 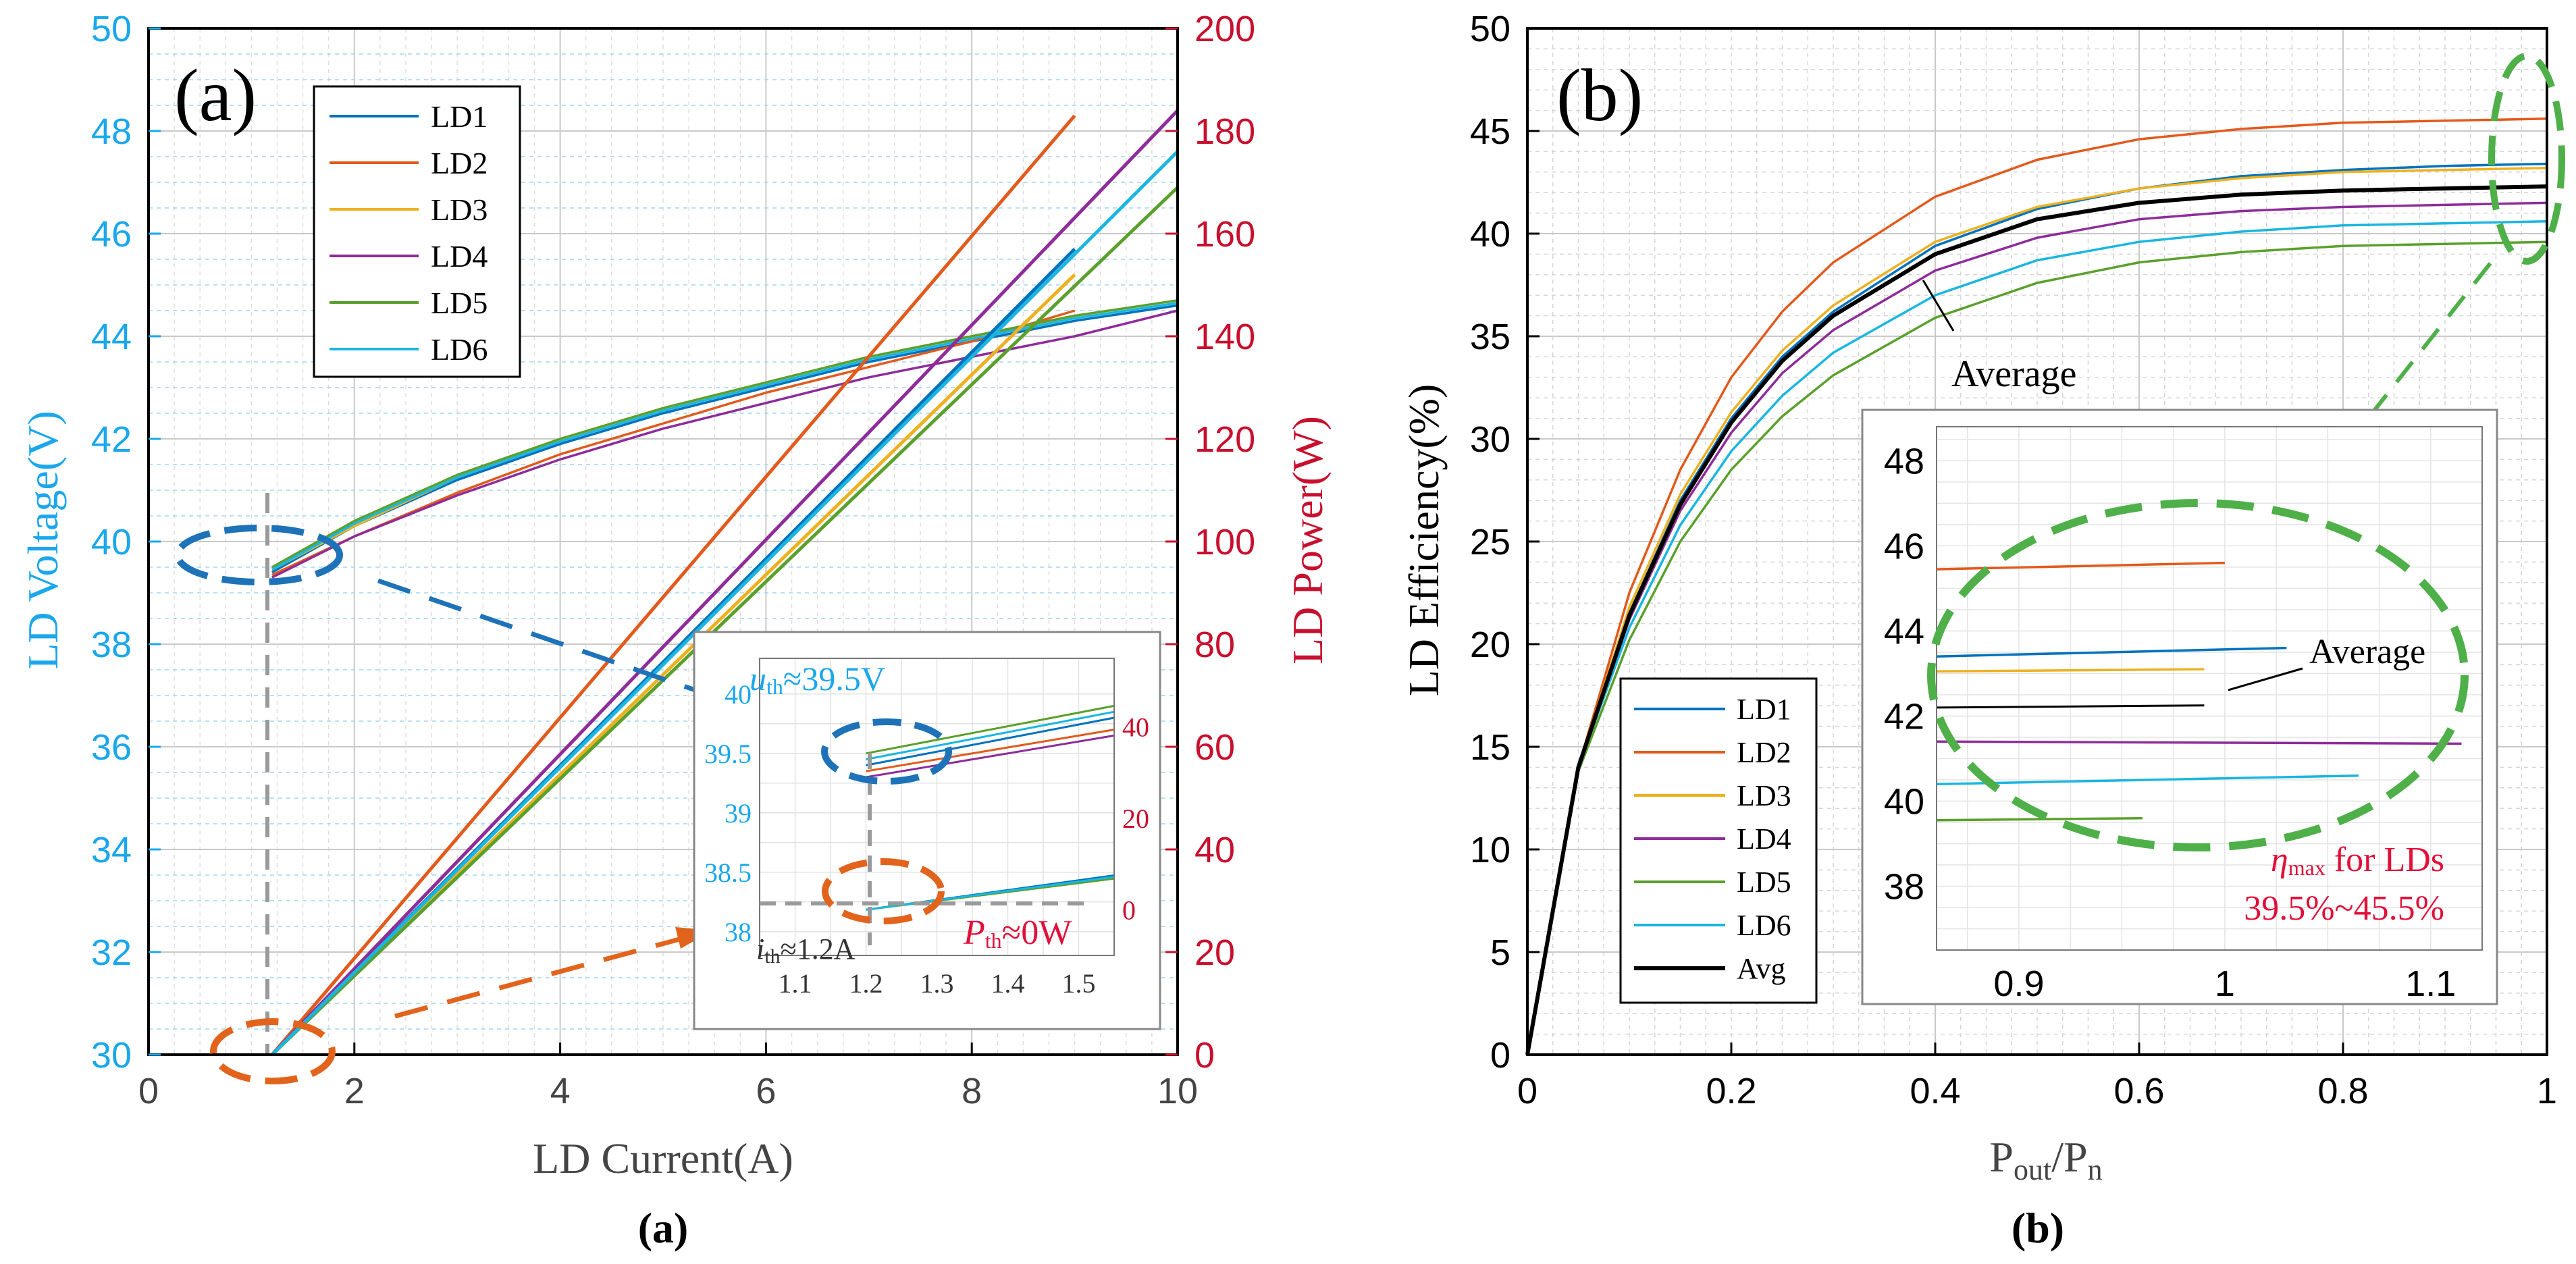 I want to click on inset-y-tick-label: 48, so click(x=1904, y=461).